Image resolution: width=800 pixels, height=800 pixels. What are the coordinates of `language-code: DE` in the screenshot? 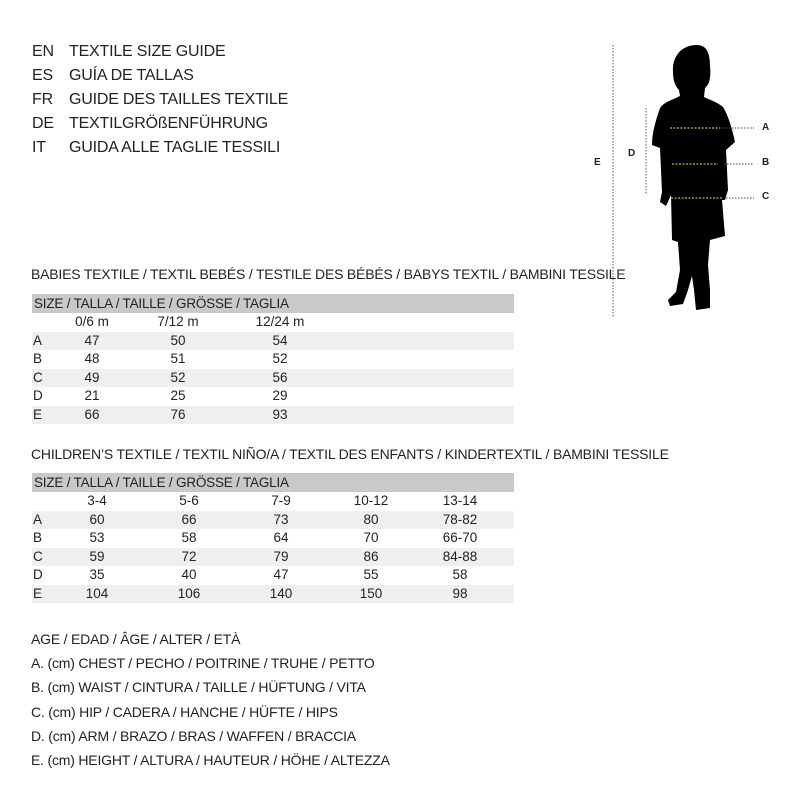 It's located at (43, 123).